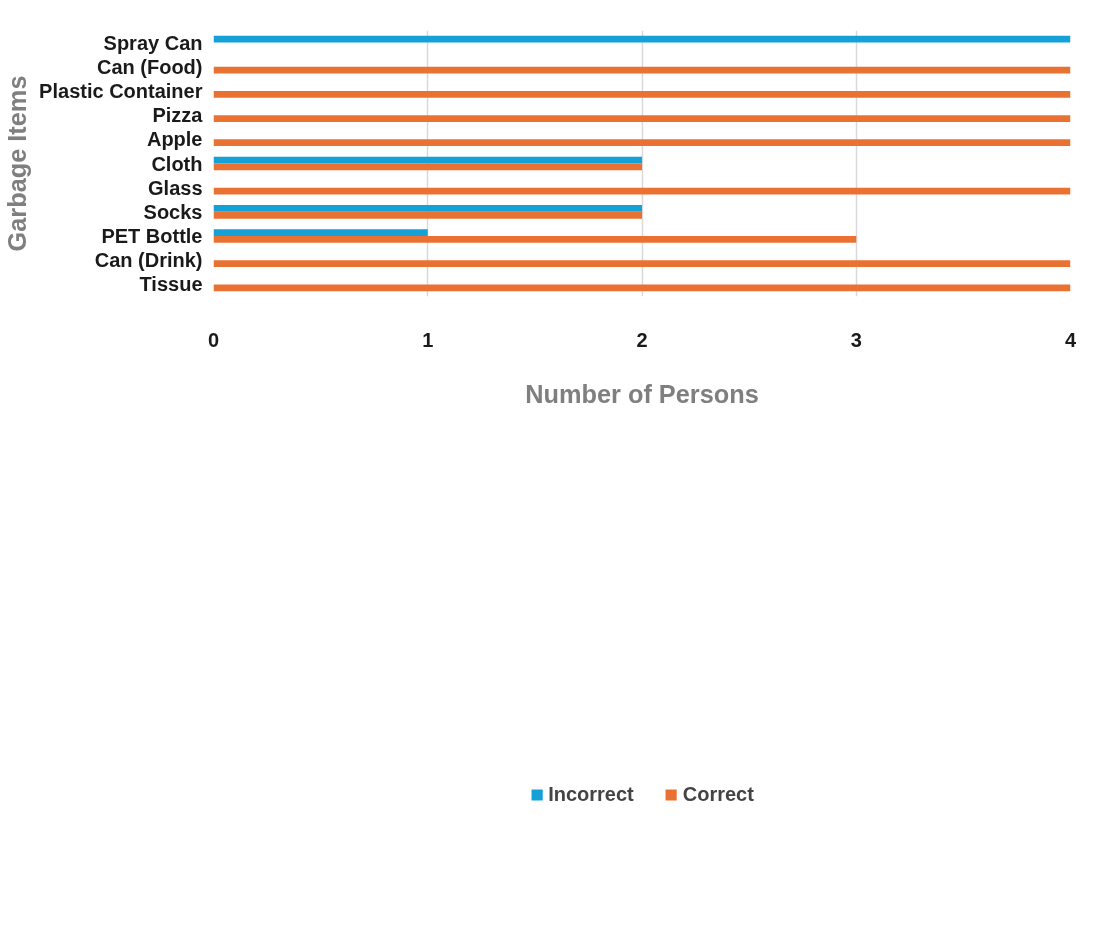  Describe the element at coordinates (173, 211) in the screenshot. I see `y-tick-label: Socks` at that location.